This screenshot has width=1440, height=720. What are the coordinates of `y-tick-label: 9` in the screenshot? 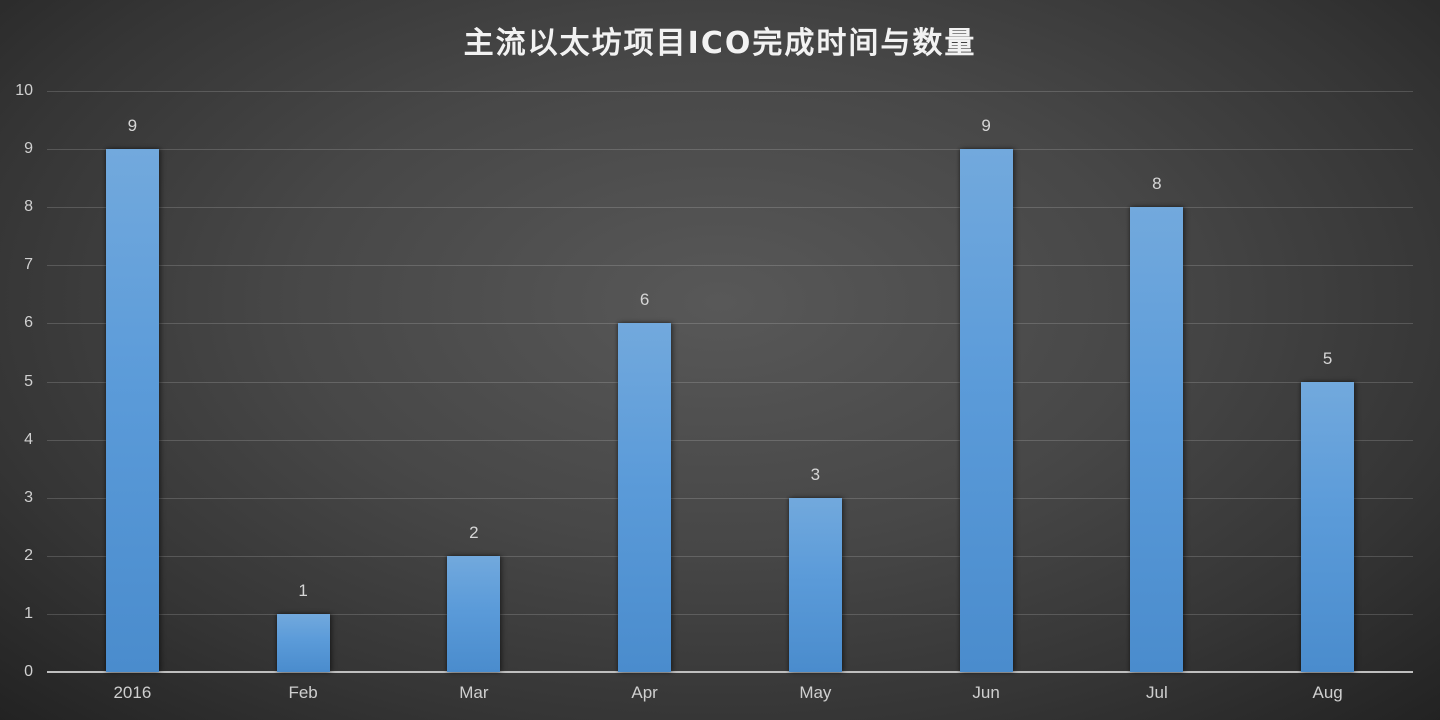 It's located at (28, 149).